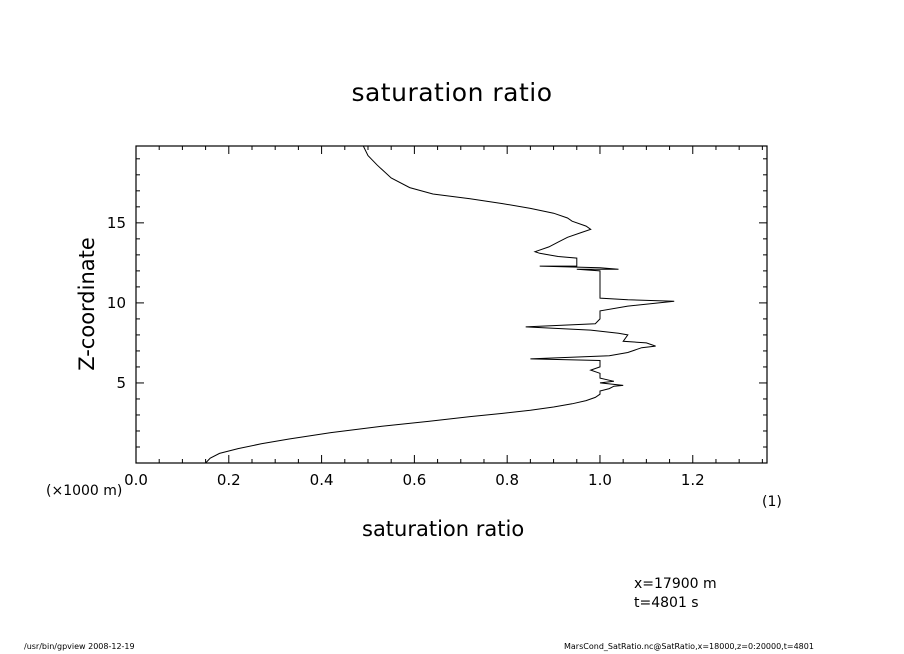 Image resolution: width=904 pixels, height=654 pixels. What do you see at coordinates (79, 646) in the screenshot?
I see `footer-program-date: /usr/bin/gpview 2008-12-19` at bounding box center [79, 646].